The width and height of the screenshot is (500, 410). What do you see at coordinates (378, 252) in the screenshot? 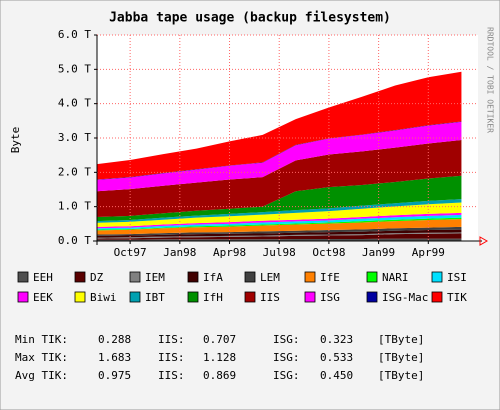
I see `x-tick-label: Jan99` at bounding box center [378, 252].